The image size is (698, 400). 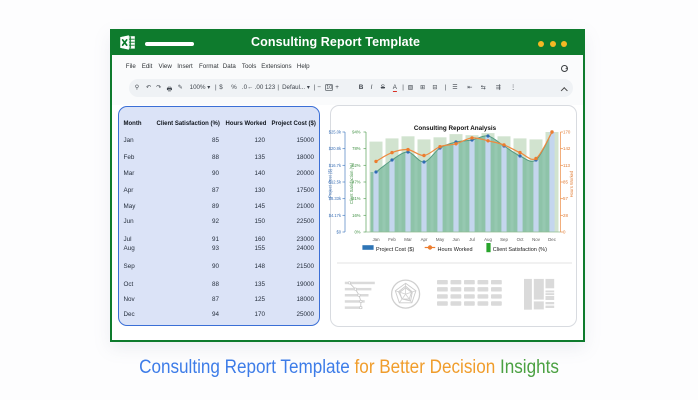 I want to click on svg-text: 62%, so click(x=356, y=165).